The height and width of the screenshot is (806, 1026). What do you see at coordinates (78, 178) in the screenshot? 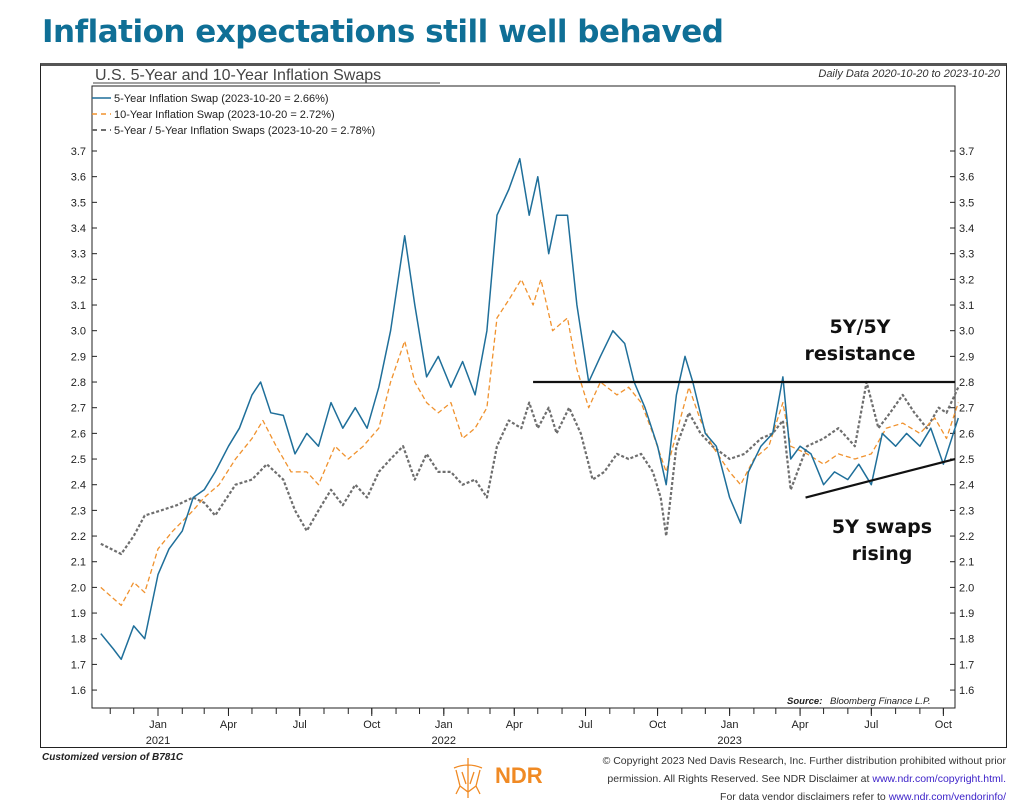
I see `y-tick-label-left: 3.6` at bounding box center [78, 178].